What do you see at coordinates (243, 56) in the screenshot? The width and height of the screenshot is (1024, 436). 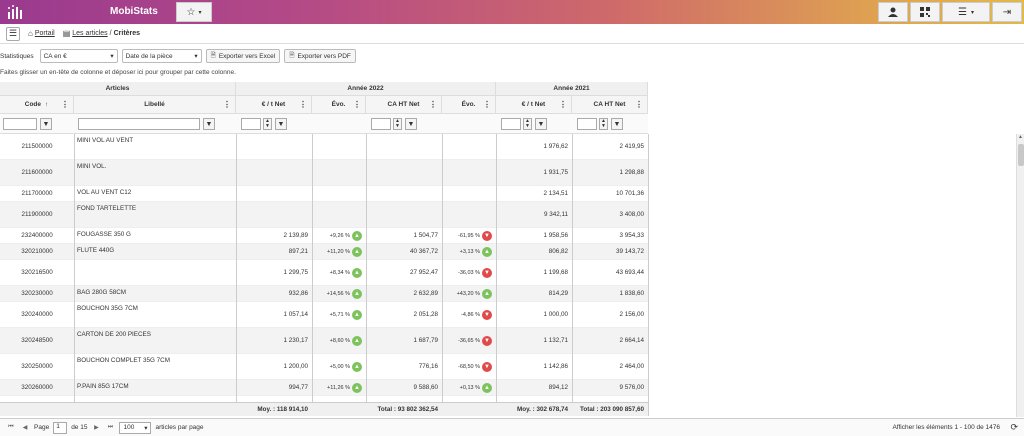 I see `export-excel-button: 🗎 Exporter vers Excel` at bounding box center [243, 56].